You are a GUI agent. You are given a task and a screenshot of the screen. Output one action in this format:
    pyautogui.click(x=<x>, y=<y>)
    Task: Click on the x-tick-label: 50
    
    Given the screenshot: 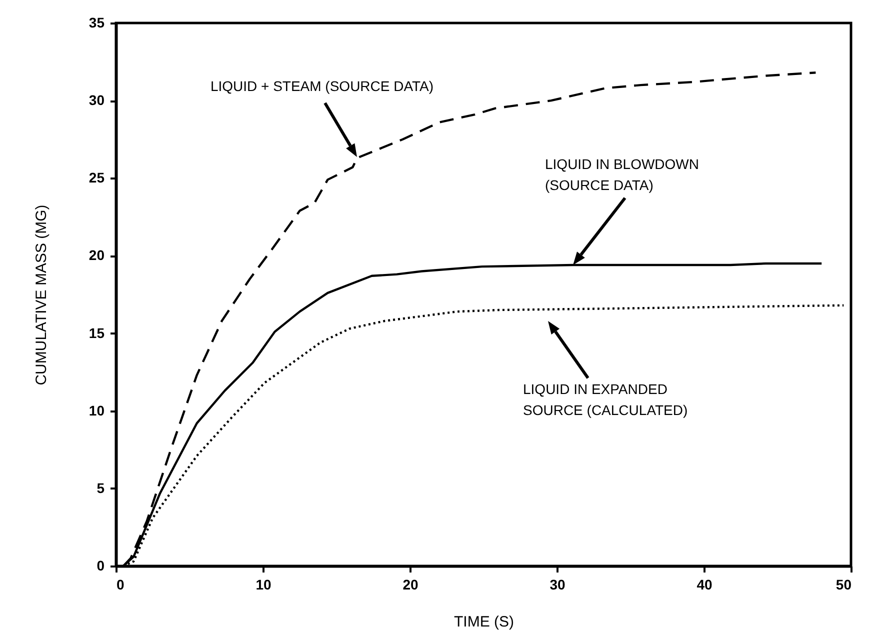 What is the action you would take?
    pyautogui.click(x=844, y=584)
    